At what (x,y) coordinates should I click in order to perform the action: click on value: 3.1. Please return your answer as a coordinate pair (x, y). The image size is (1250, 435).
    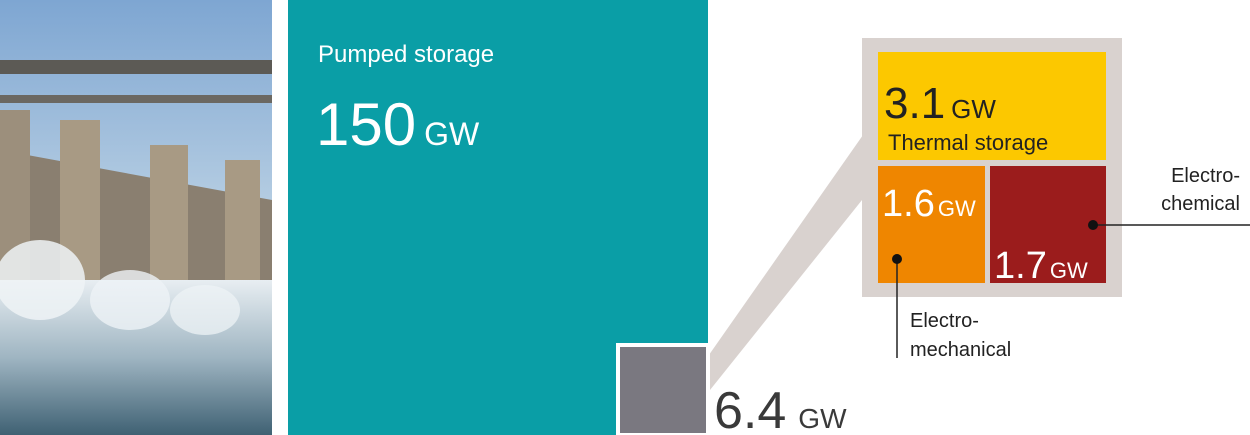
    Looking at the image, I should click on (914, 103).